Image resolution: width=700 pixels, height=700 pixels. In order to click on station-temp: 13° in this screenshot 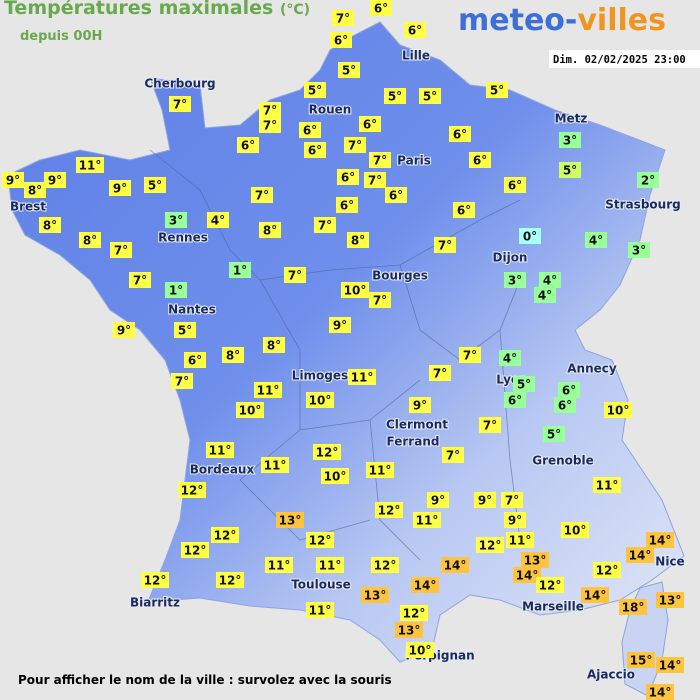, I will do `click(290, 521)`.